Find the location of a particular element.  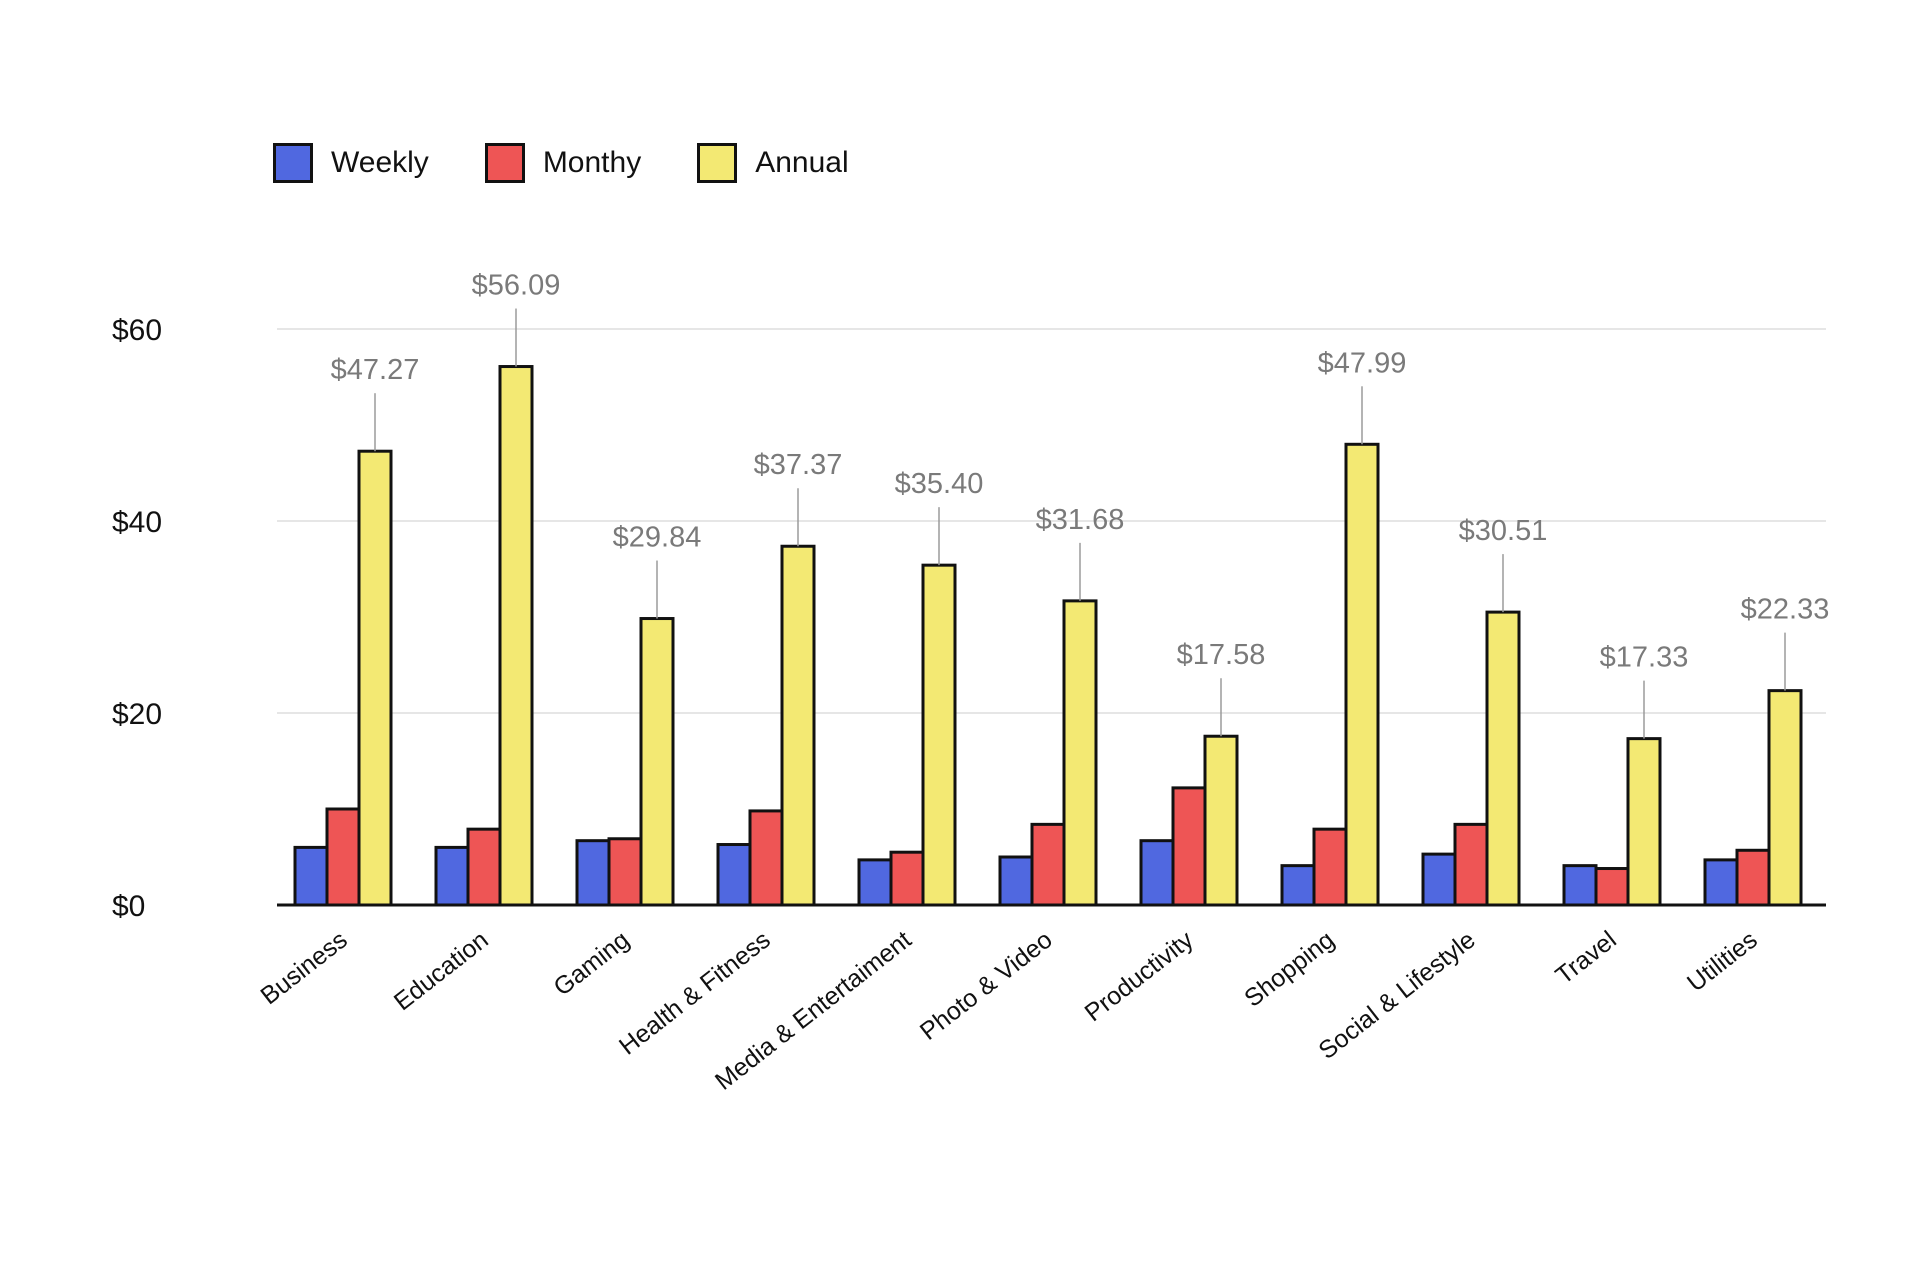

y-tick-label: $40 is located at coordinates (137, 522).